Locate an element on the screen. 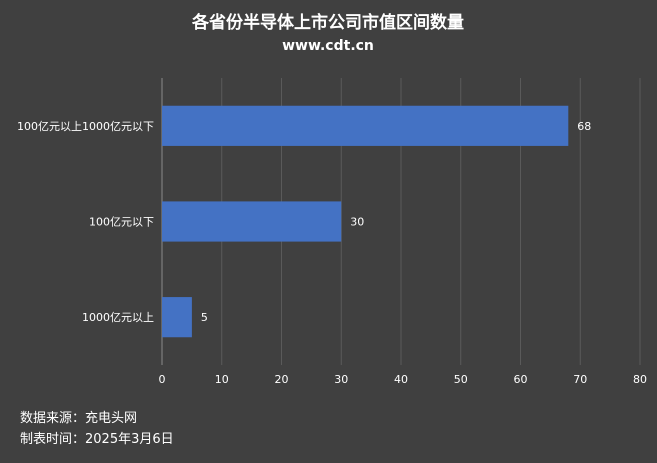 This screenshot has height=463, width=657. x-tick-label: 50 is located at coordinates (461, 379).